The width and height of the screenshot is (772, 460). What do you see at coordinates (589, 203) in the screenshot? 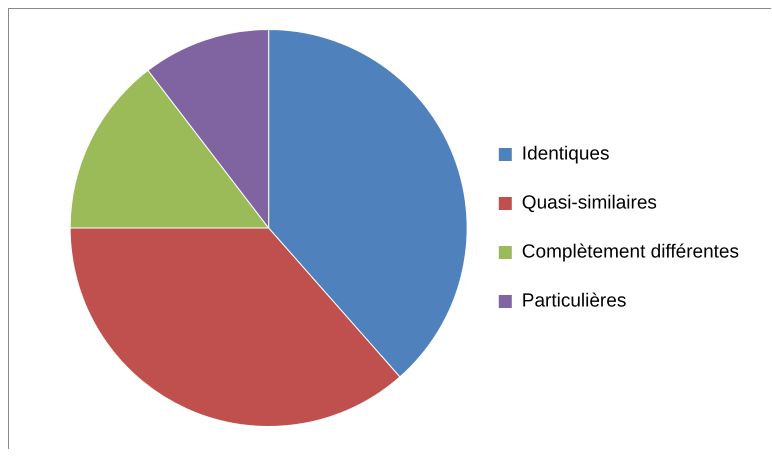
I see `legend-label: Quasi-similaires` at bounding box center [589, 203].